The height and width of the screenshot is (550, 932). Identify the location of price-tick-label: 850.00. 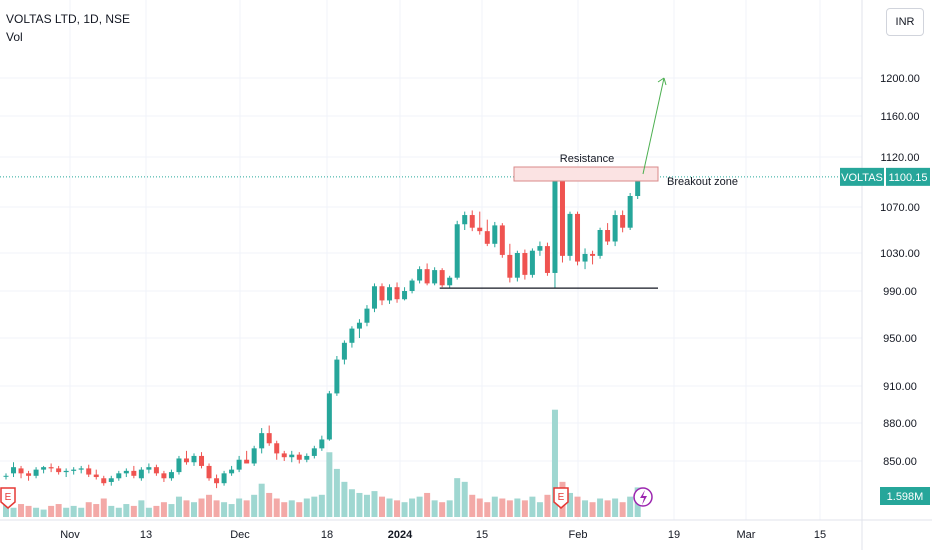
(900, 462).